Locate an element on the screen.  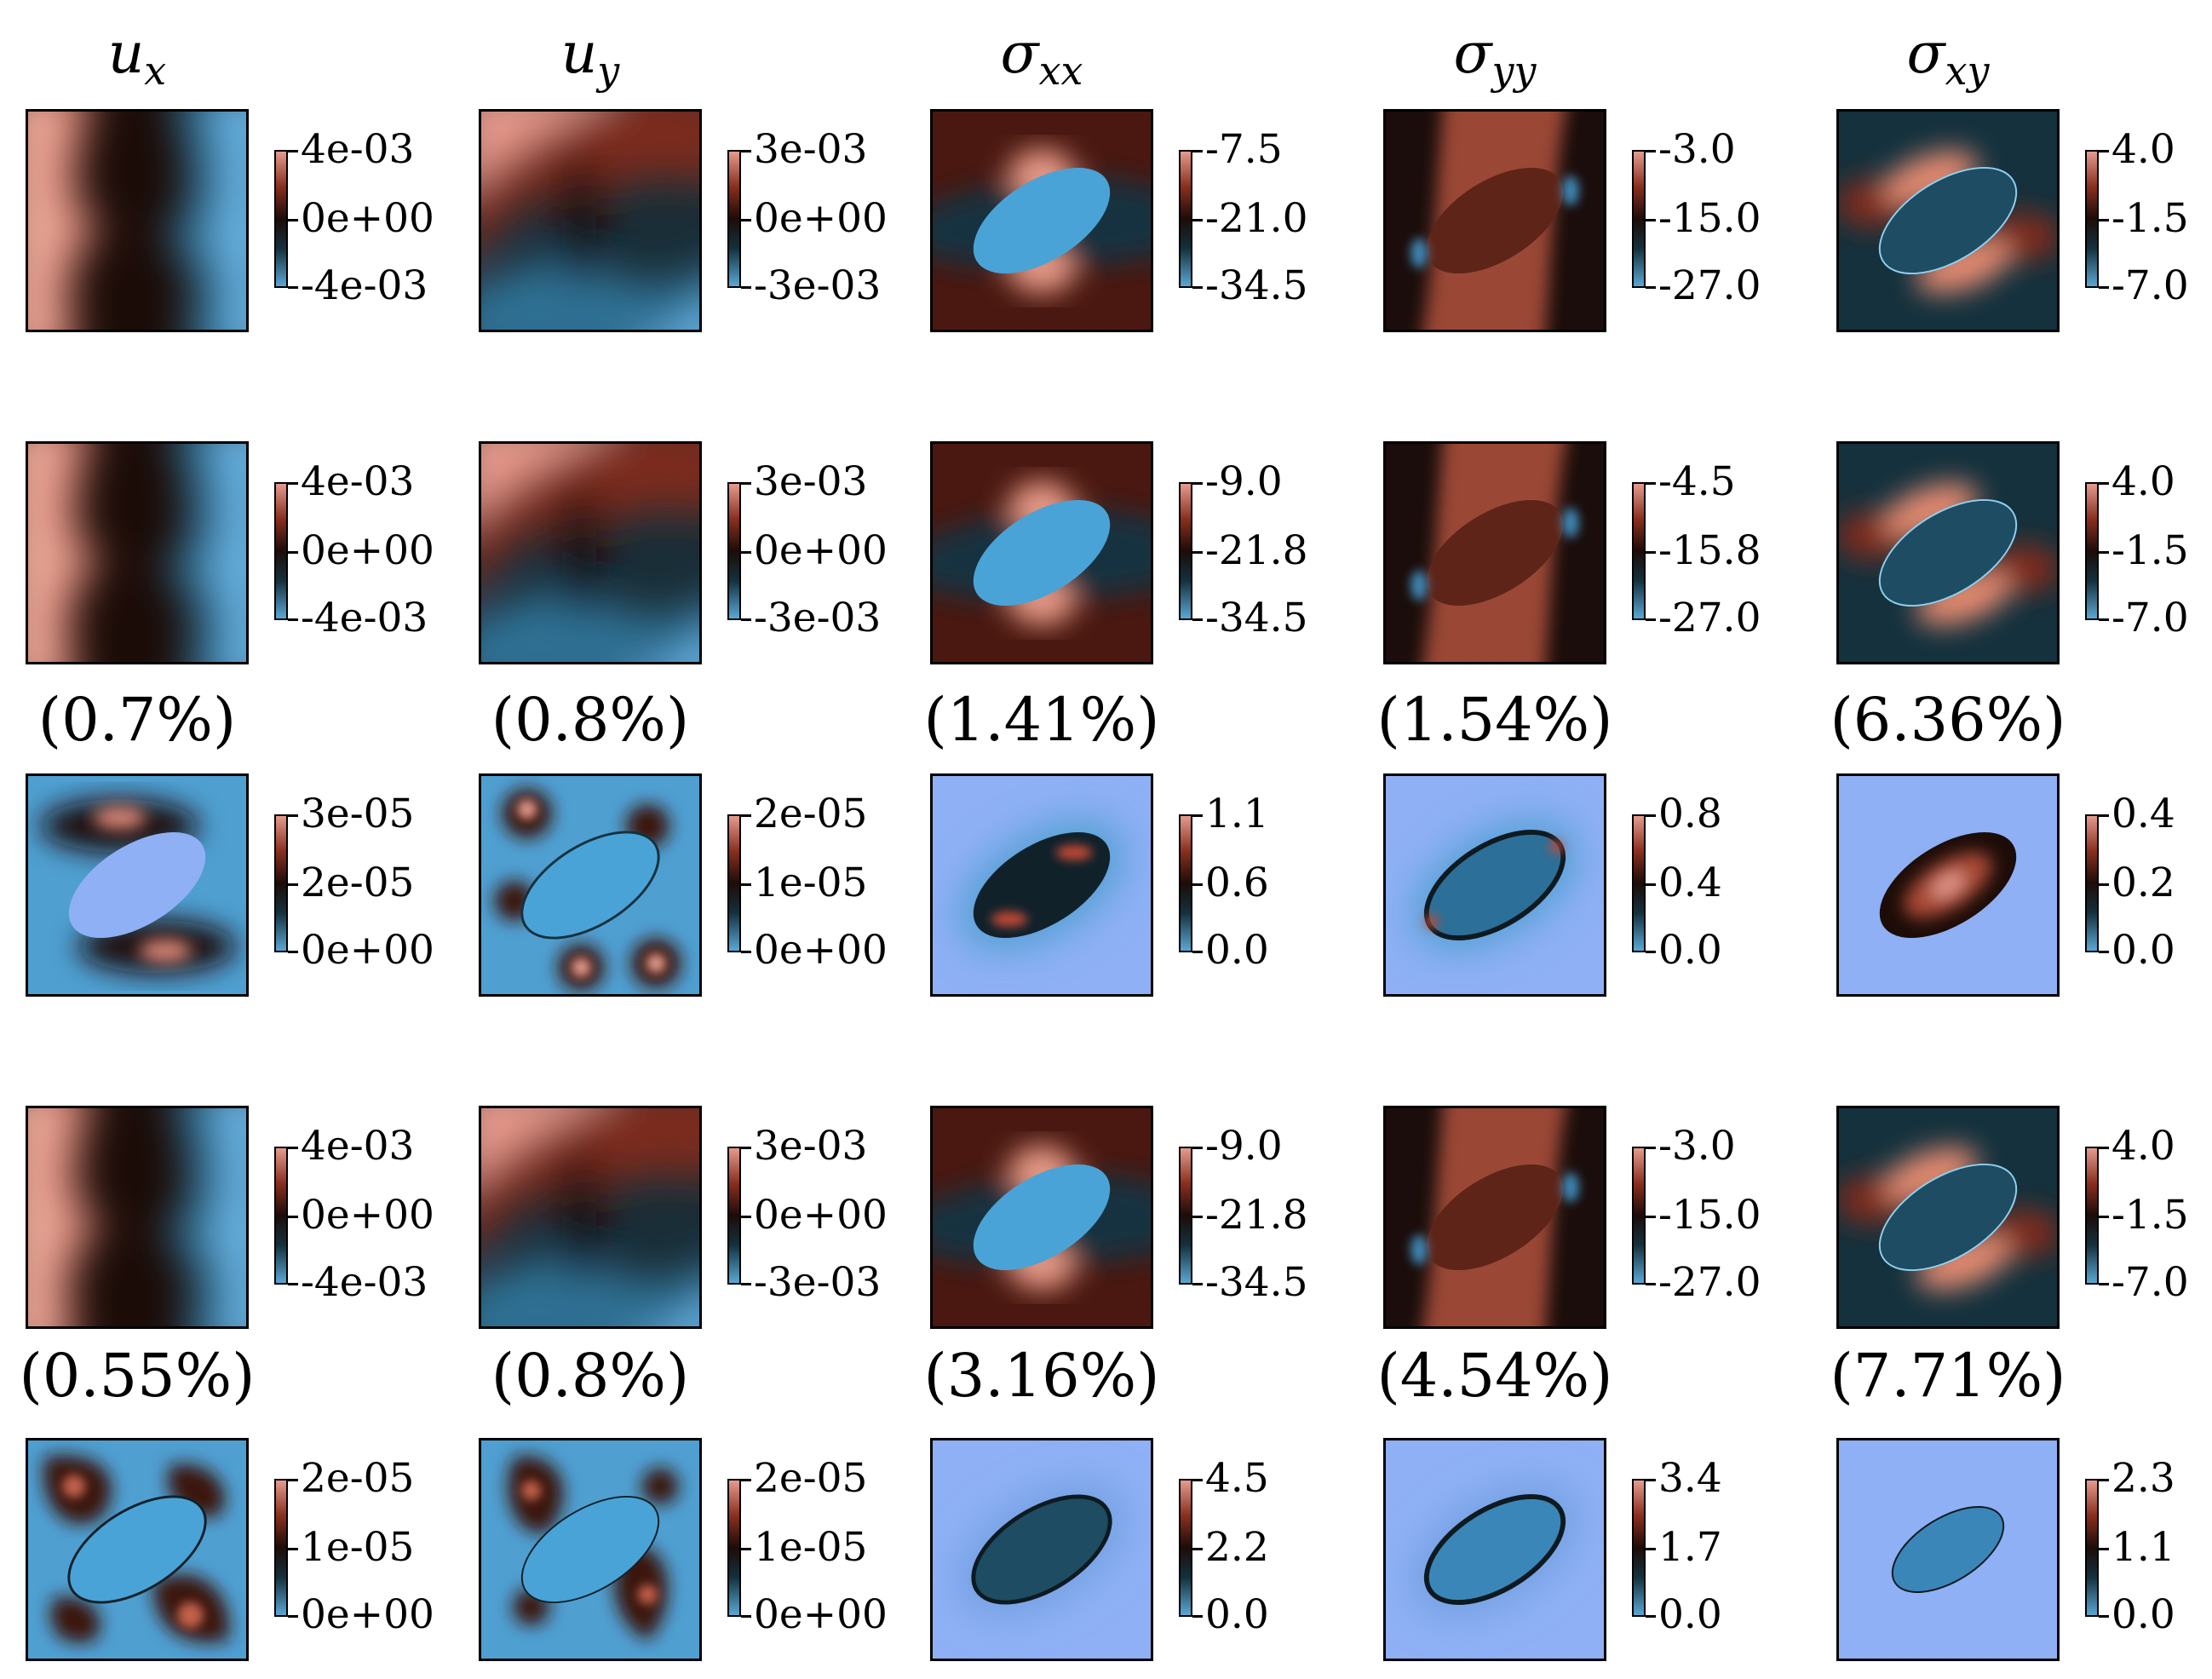
error-percentage-label: (3.16%) is located at coordinates (1041, 1376).